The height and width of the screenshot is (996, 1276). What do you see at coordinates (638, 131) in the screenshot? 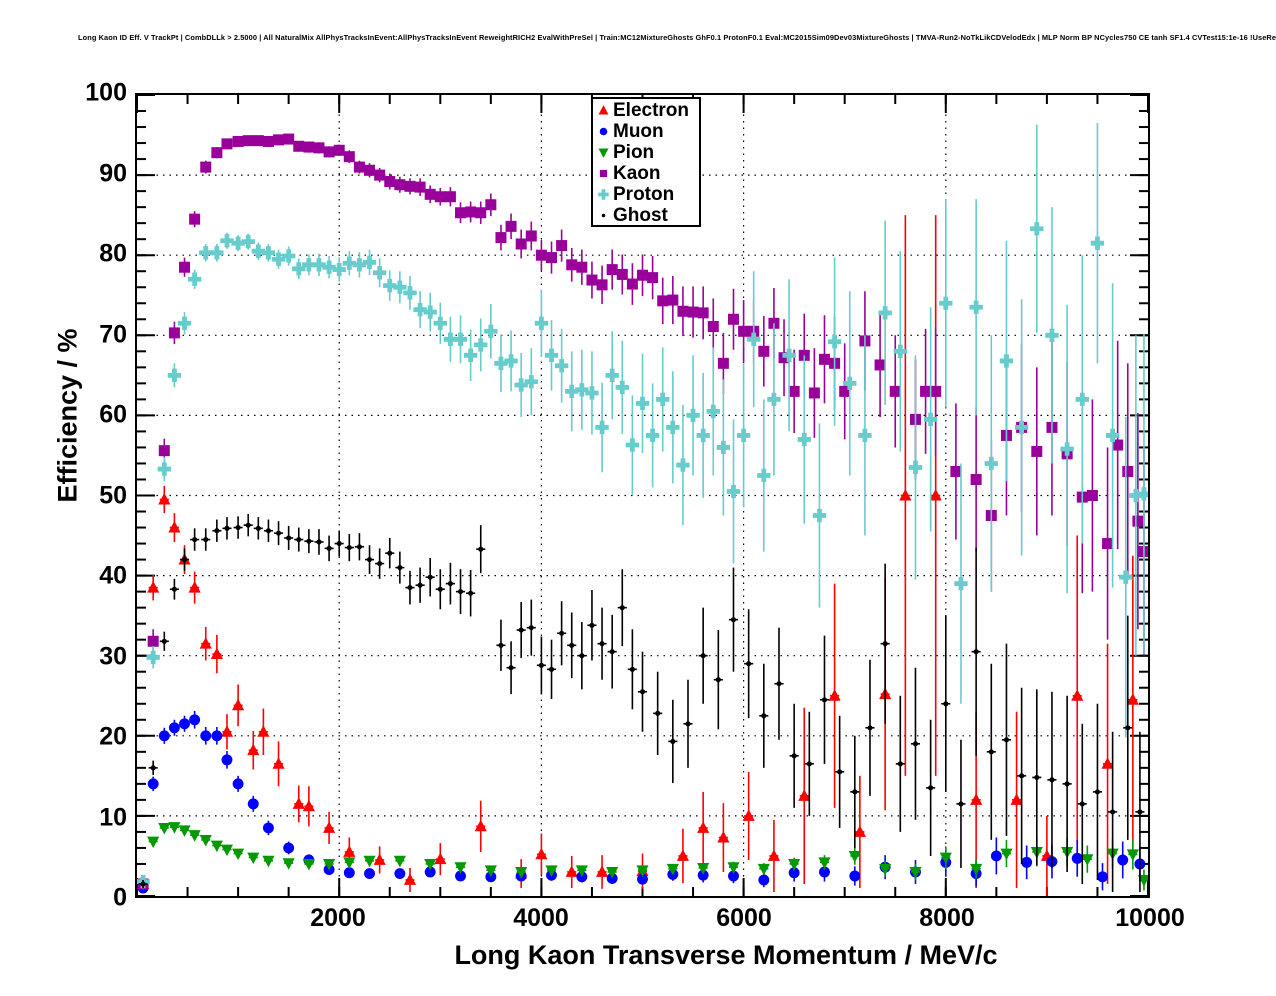
I see `legend-item-label: Muon` at bounding box center [638, 131].